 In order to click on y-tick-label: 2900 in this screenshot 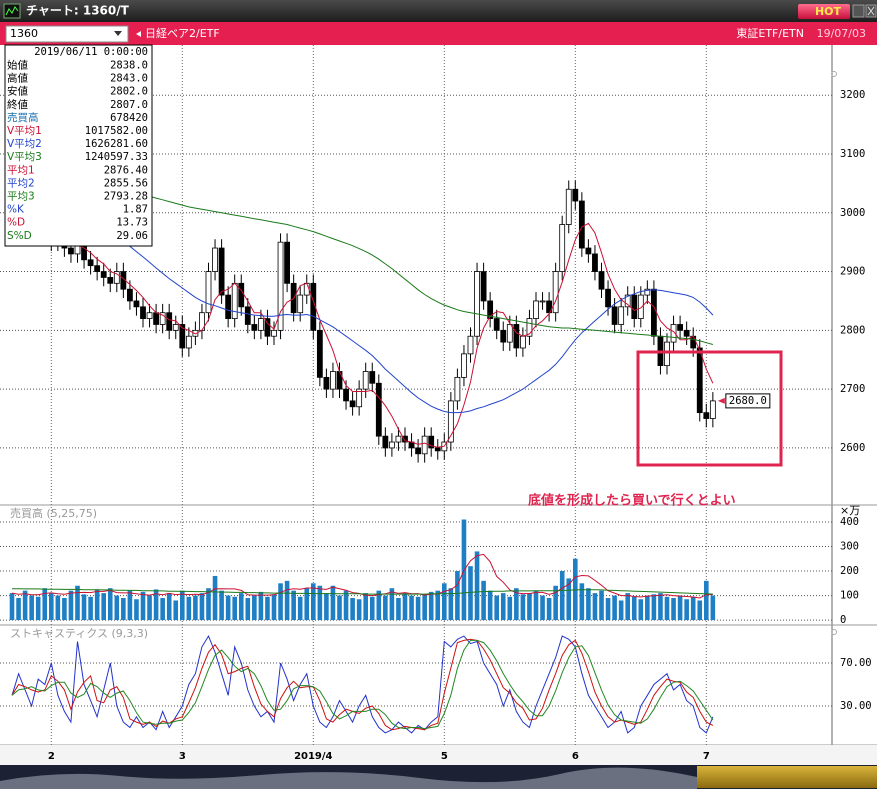, I will do `click(852, 272)`.